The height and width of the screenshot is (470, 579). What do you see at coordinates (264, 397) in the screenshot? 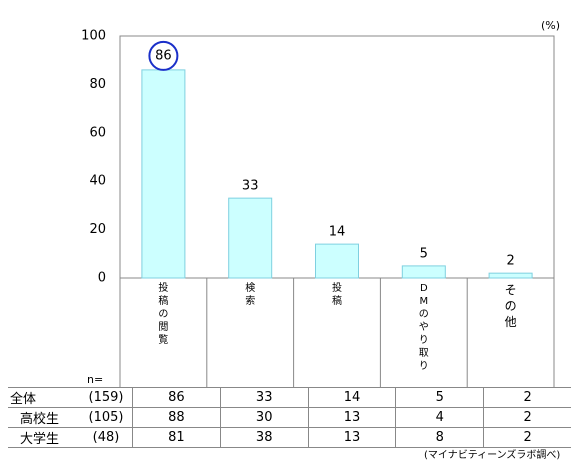
I see `table-cell: 33` at bounding box center [264, 397].